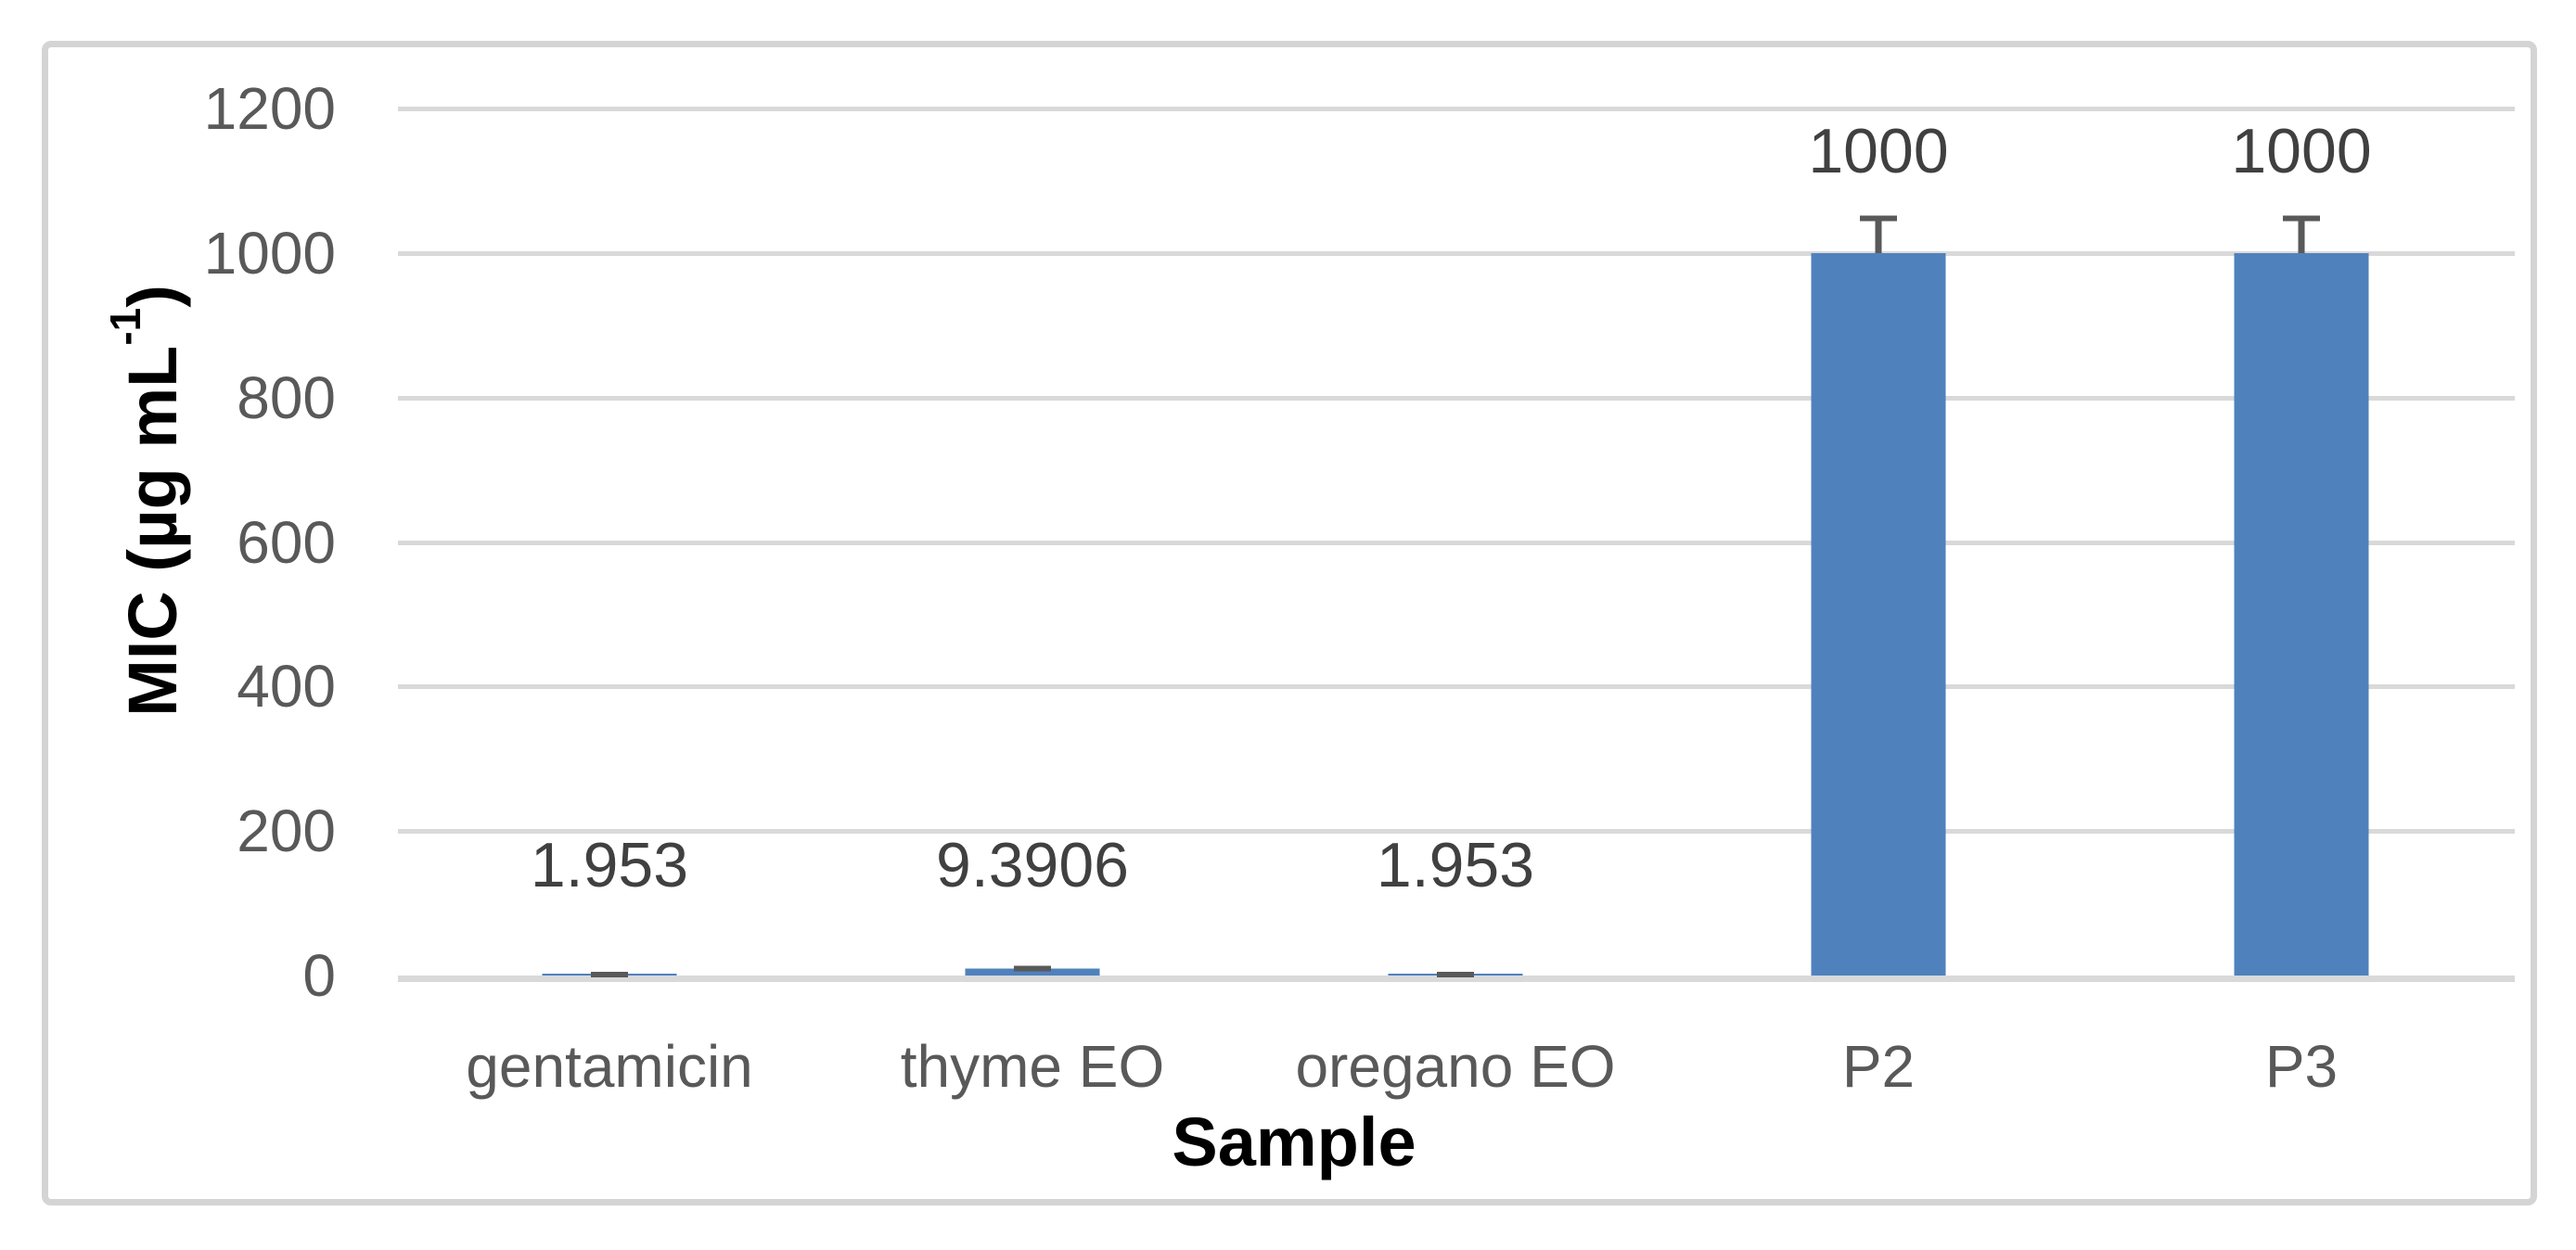  Describe the element at coordinates (2301, 1066) in the screenshot. I see `x-category-label: P3` at that location.